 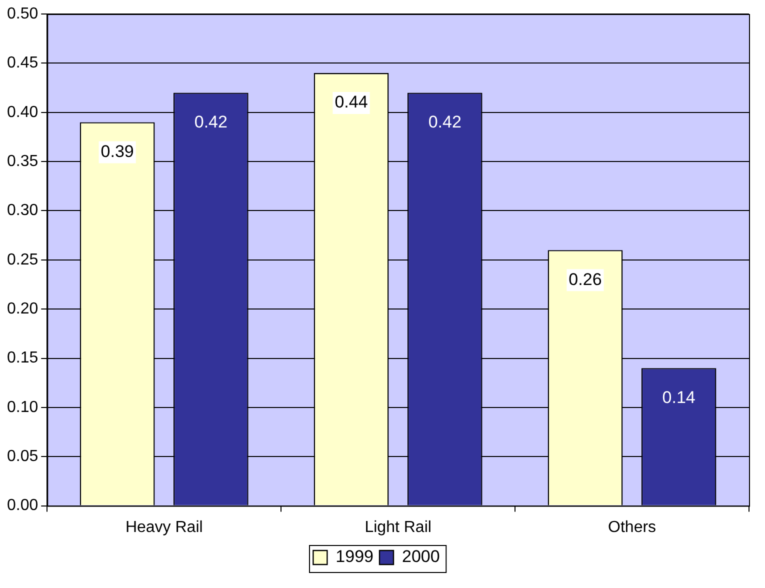 What do you see at coordinates (22, 259) in the screenshot?
I see `y-tick-label: 0.25` at bounding box center [22, 259].